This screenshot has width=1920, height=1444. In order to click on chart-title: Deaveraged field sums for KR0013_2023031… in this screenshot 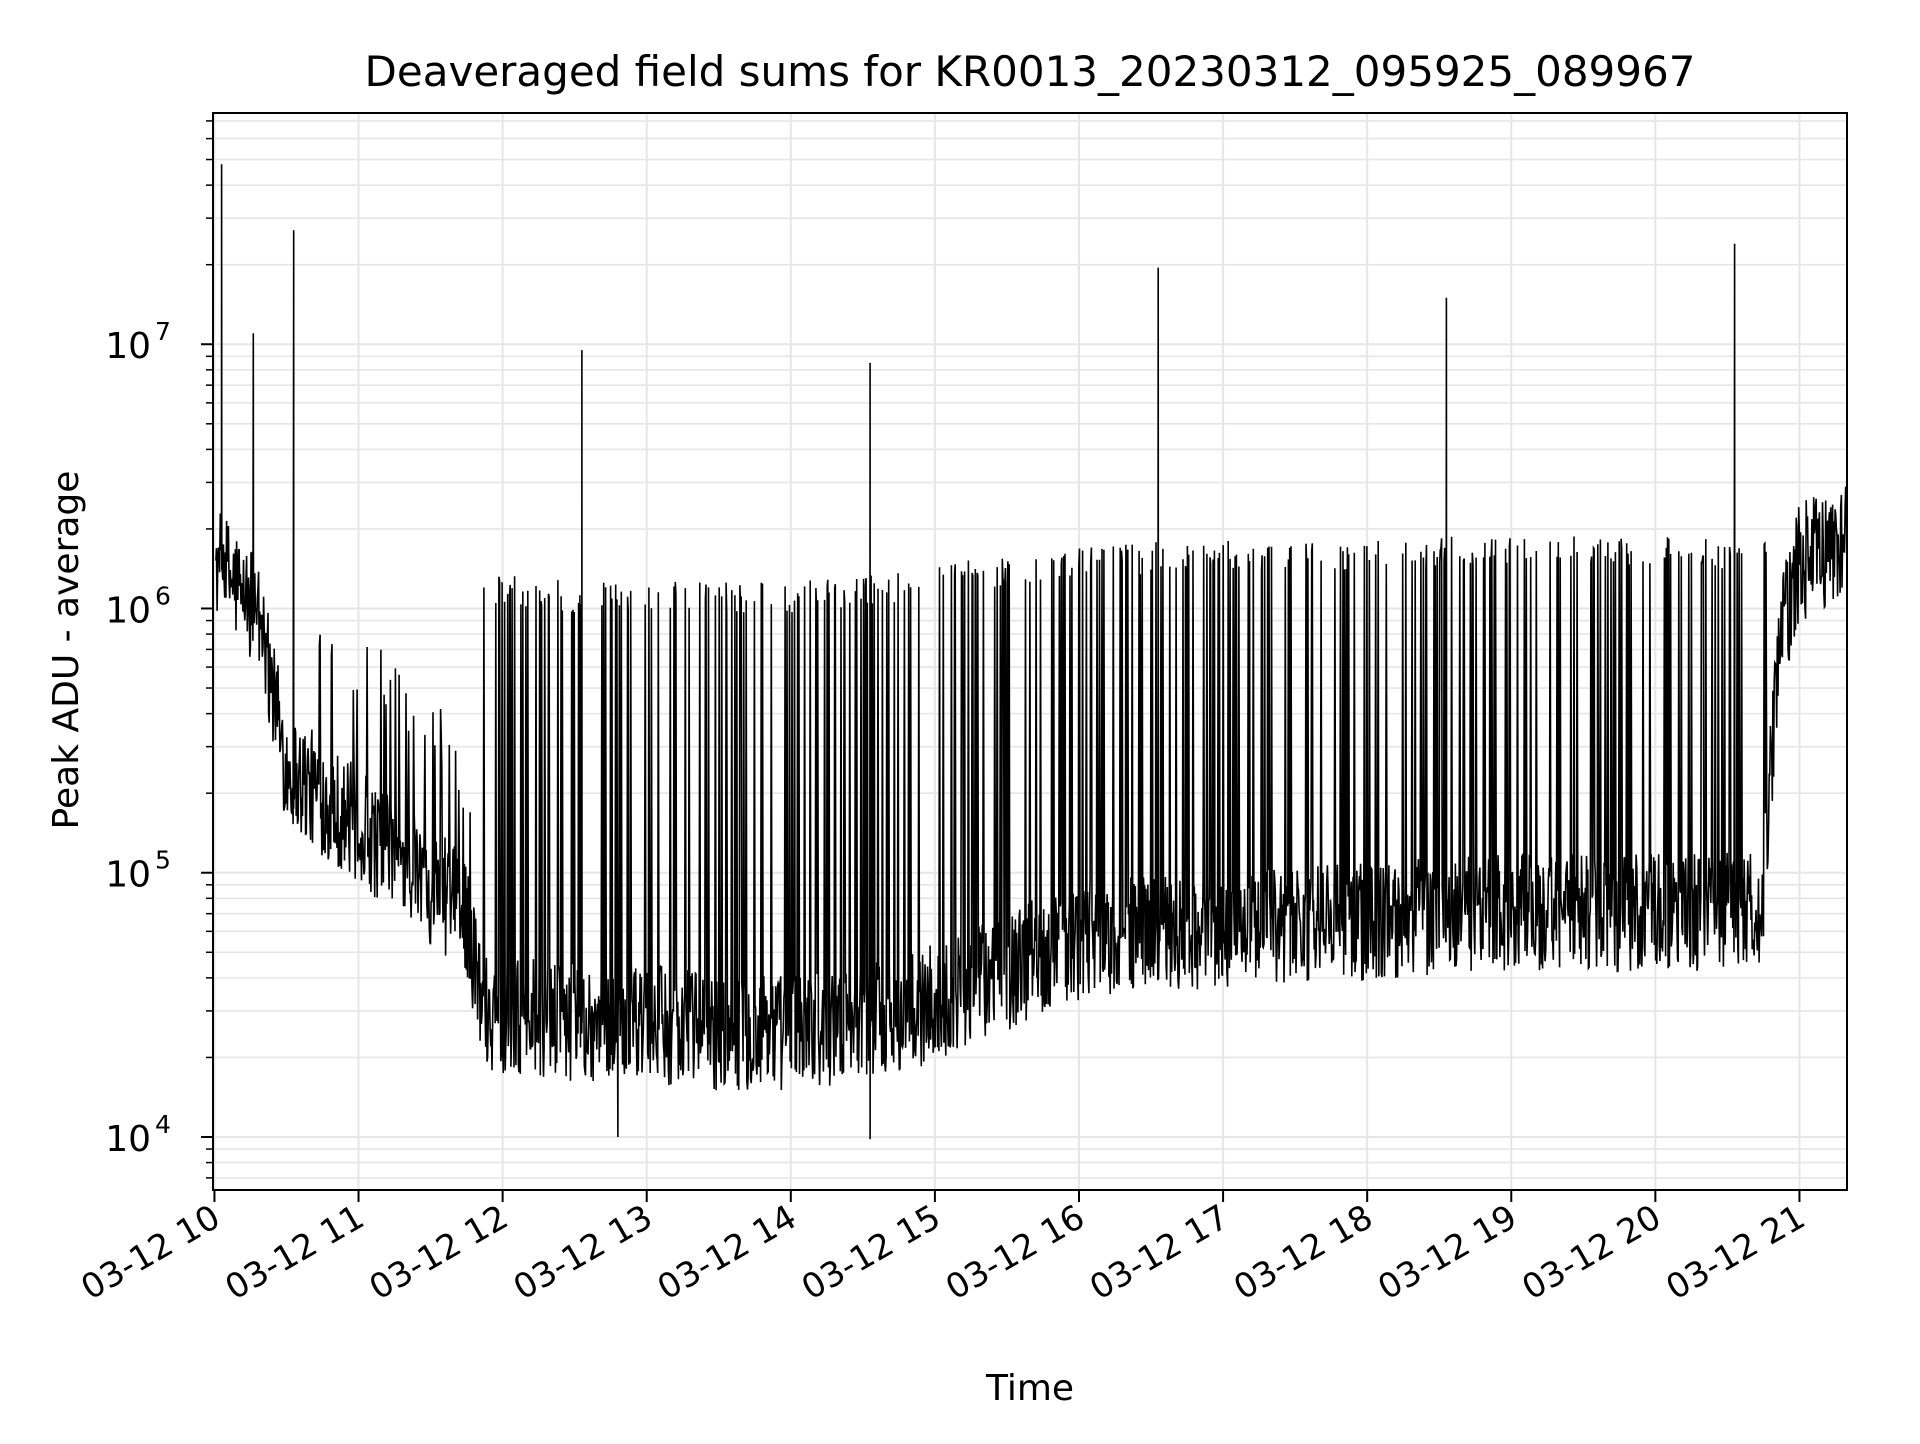, I will do `click(1030, 71)`.